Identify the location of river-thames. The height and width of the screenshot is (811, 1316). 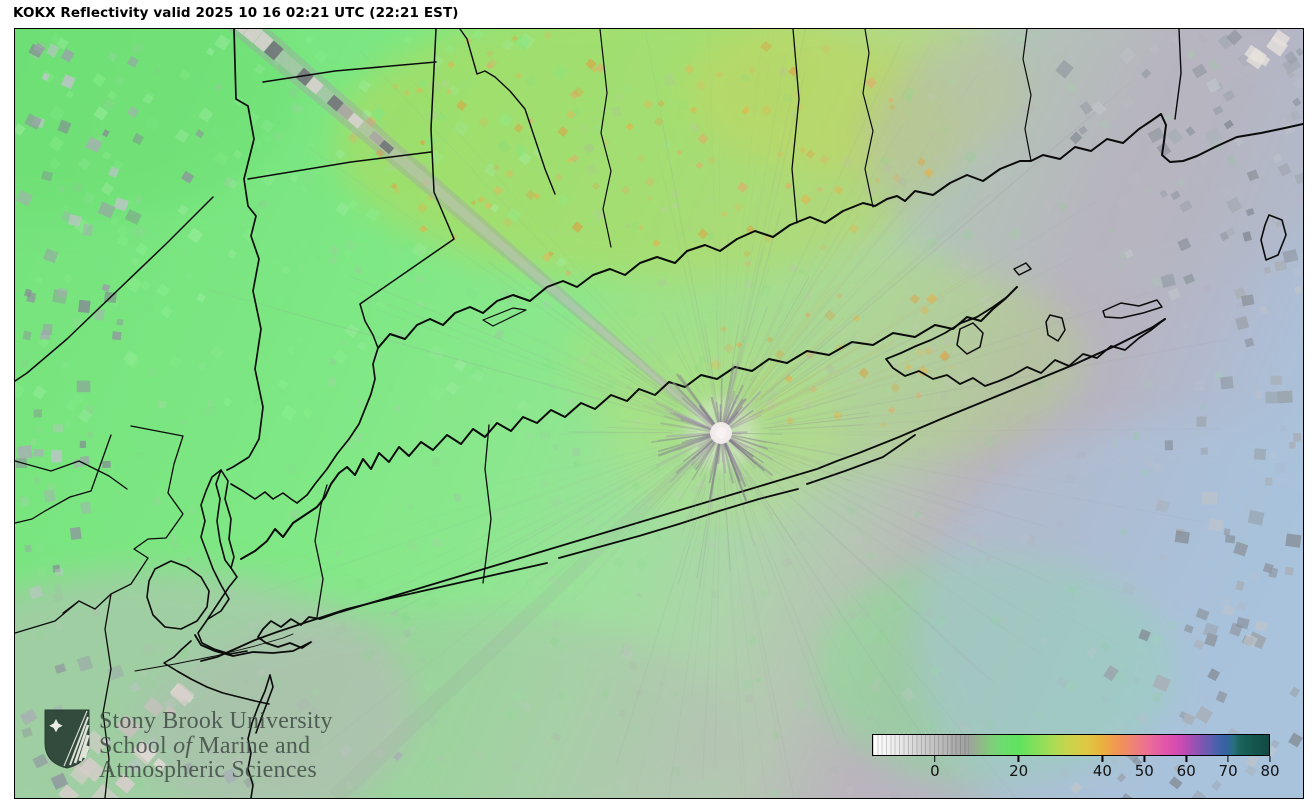
(1027, 95).